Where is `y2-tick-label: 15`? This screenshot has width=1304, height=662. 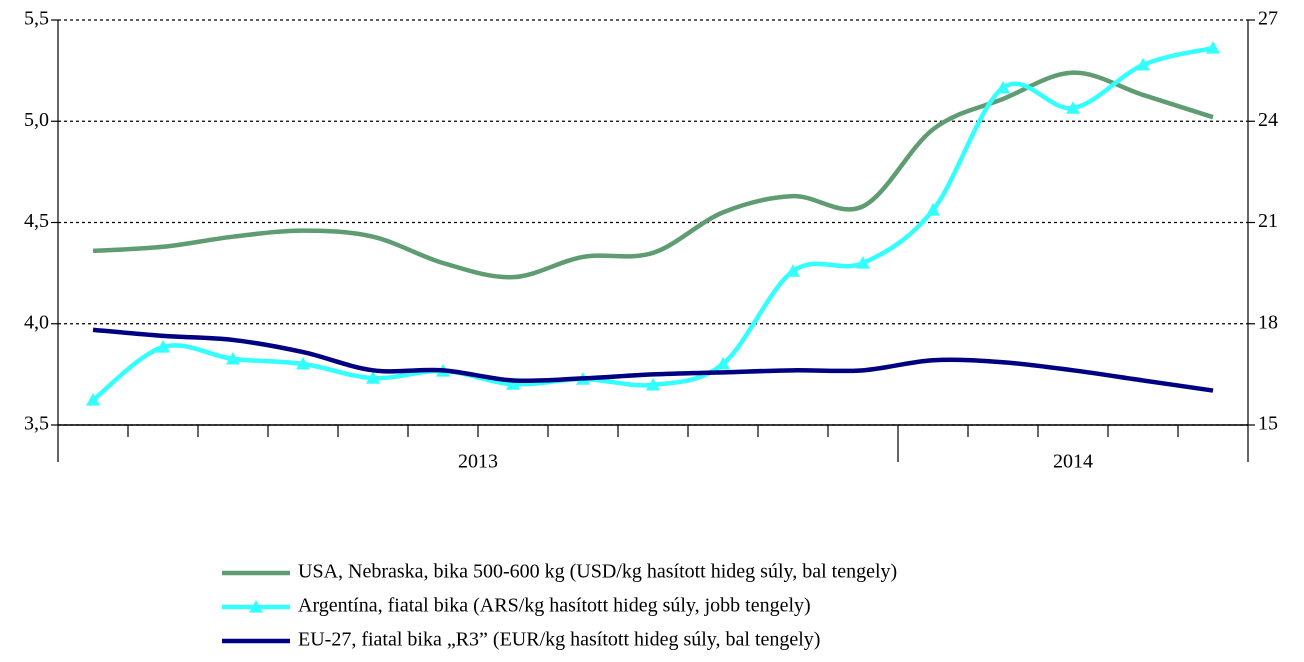 y2-tick-label: 15 is located at coordinates (1268, 424).